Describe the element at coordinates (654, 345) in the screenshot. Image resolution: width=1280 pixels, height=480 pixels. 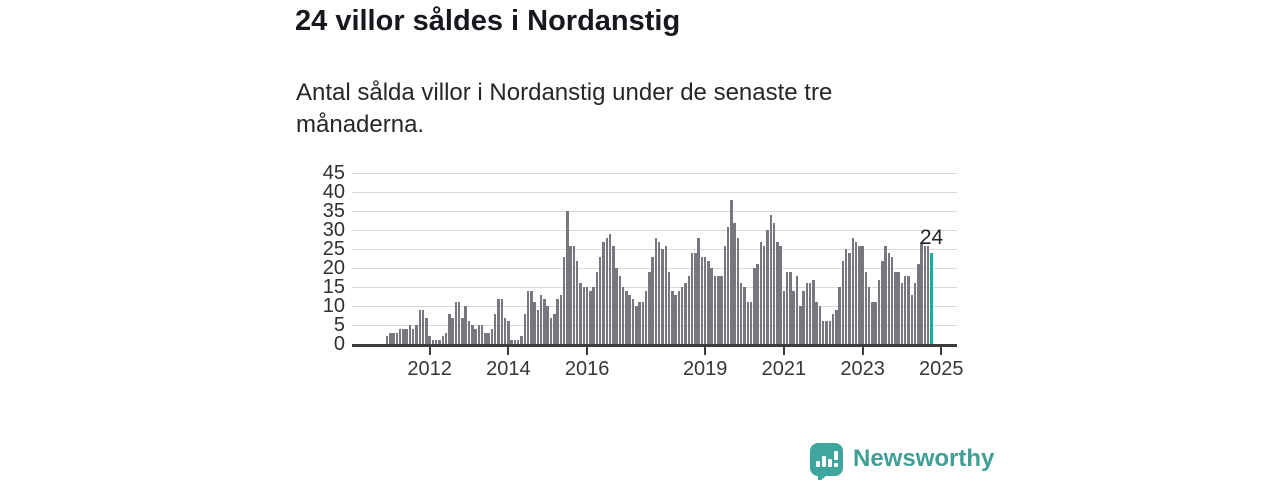
I see `x-axis-line` at that location.